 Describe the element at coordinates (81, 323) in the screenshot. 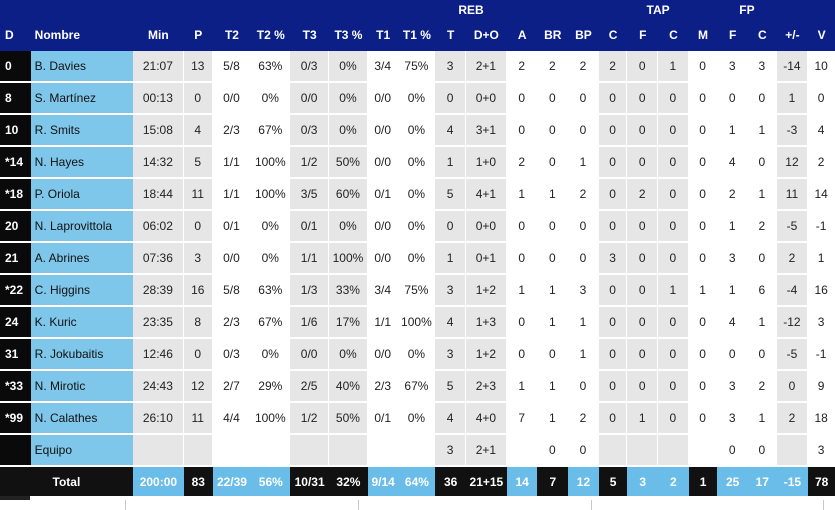

I see `player-name-link: K. Kuric` at that location.